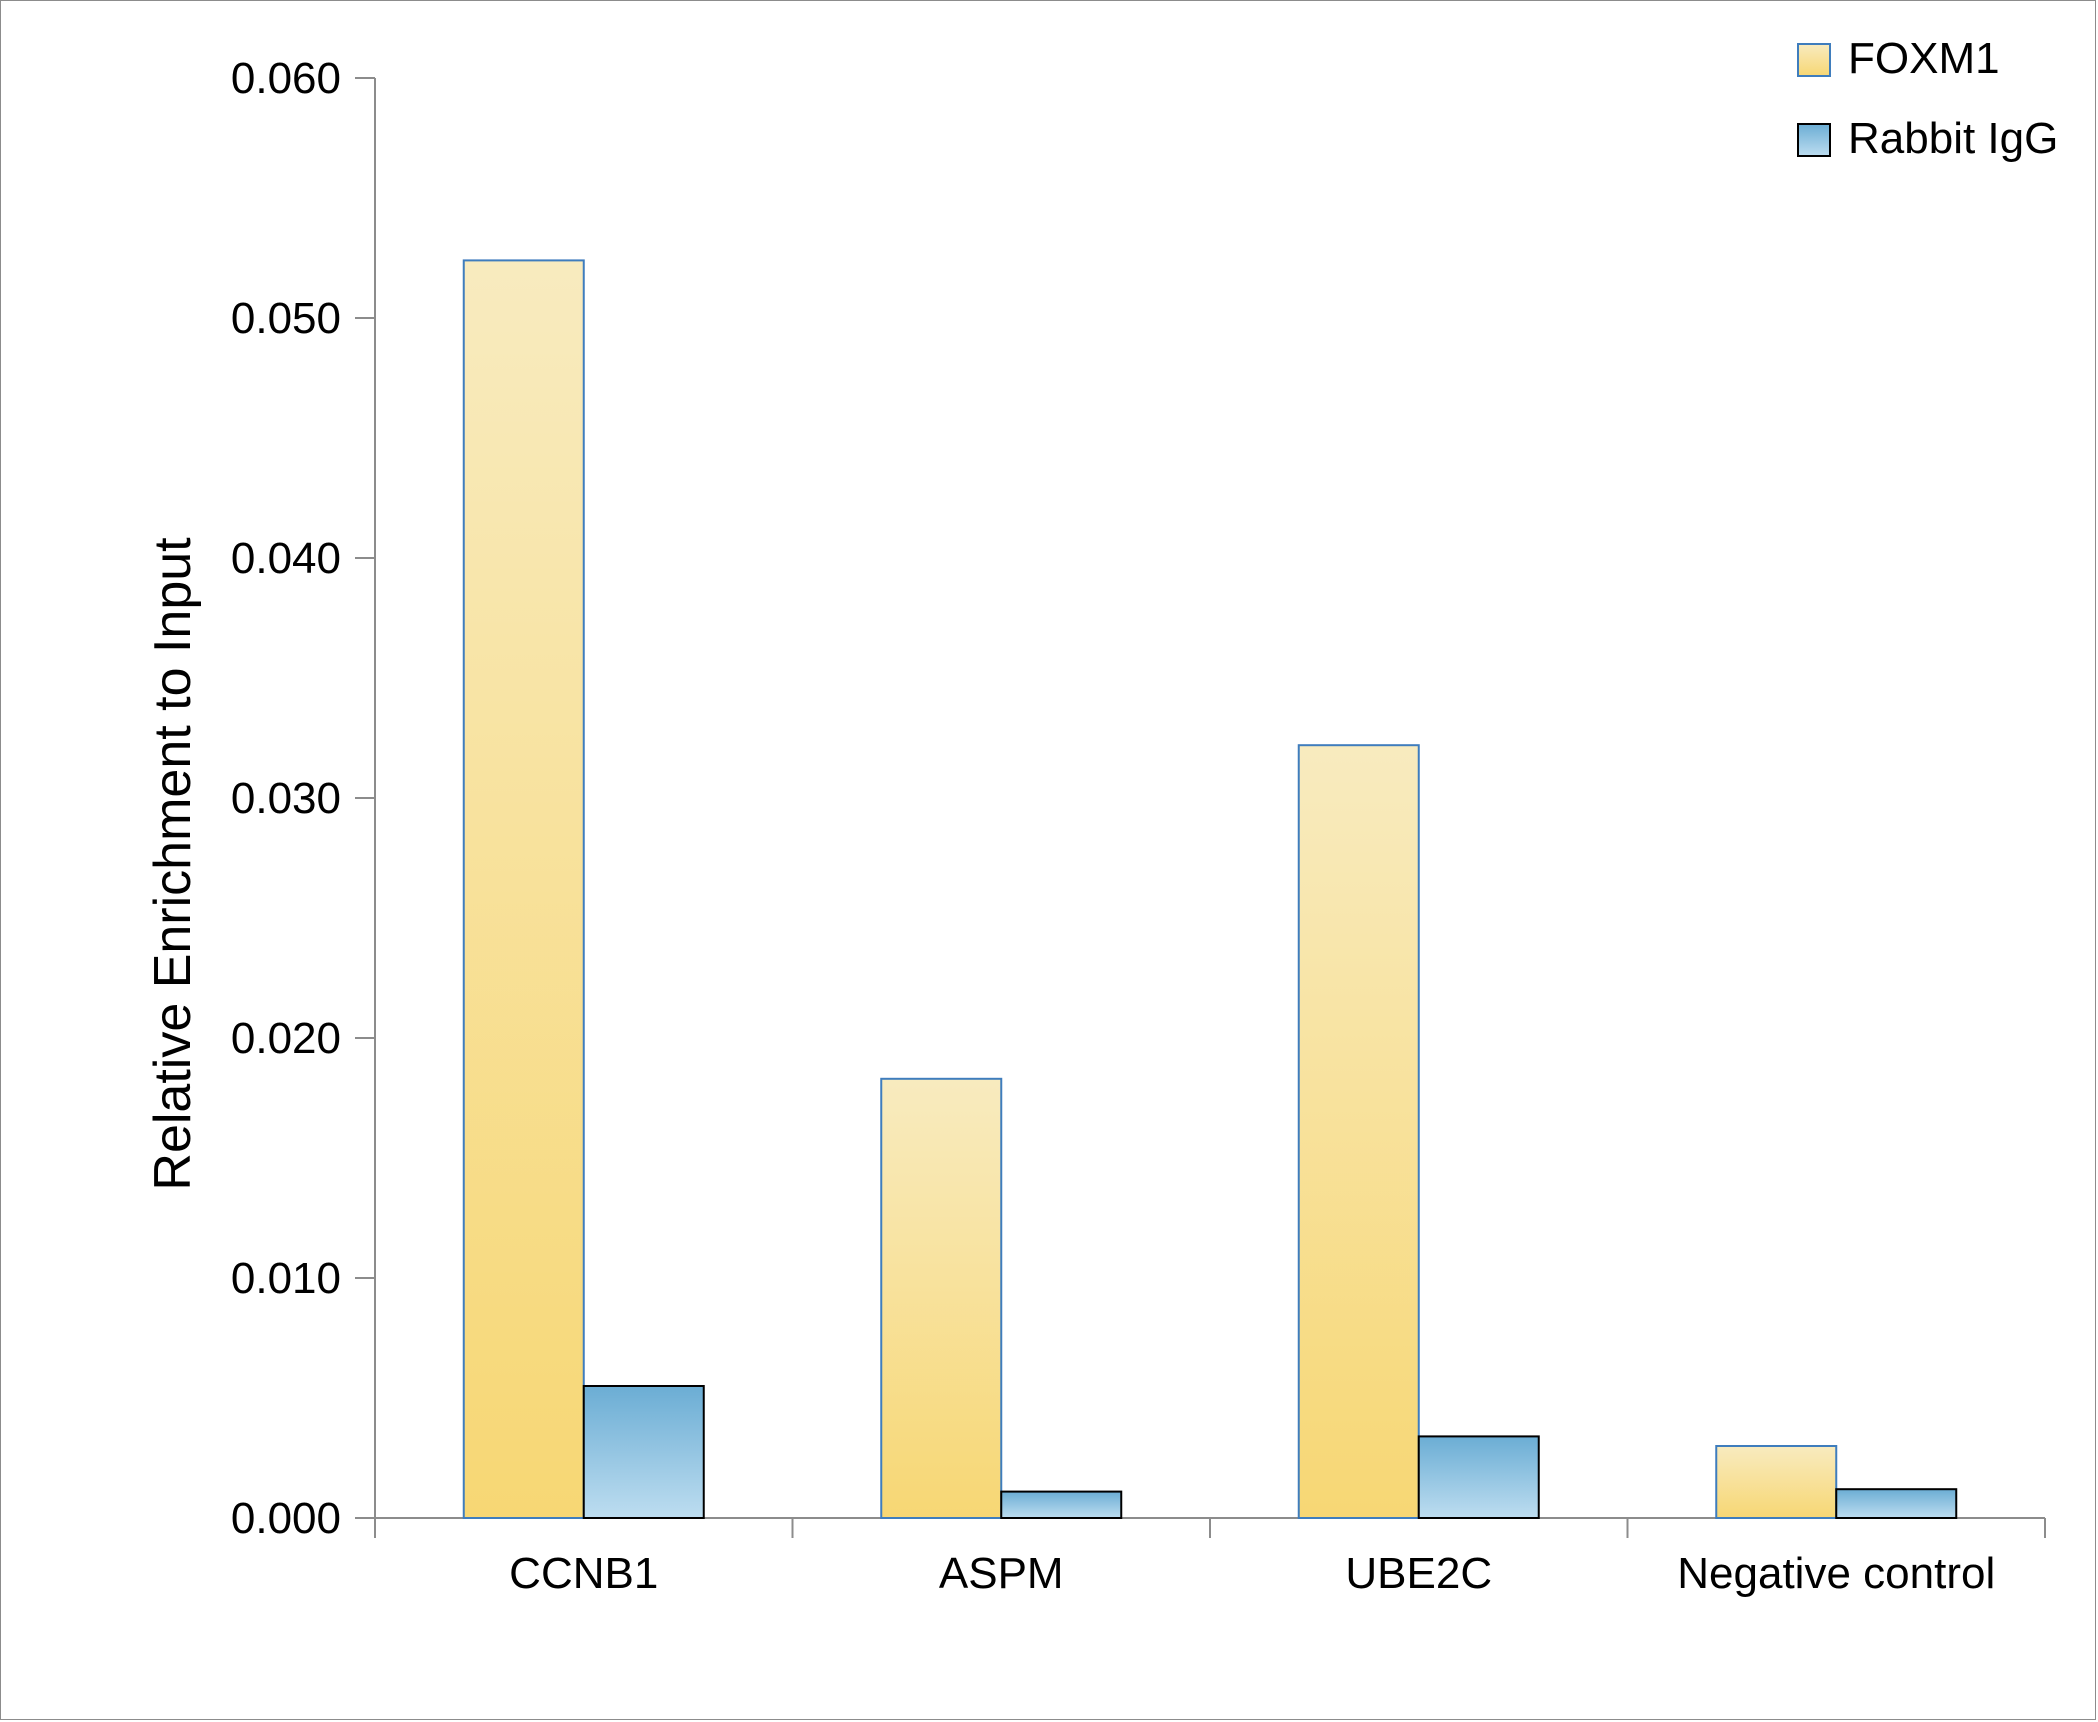 The height and width of the screenshot is (1722, 2098). I want to click on y-tick-label: 0.050, so click(286, 318).